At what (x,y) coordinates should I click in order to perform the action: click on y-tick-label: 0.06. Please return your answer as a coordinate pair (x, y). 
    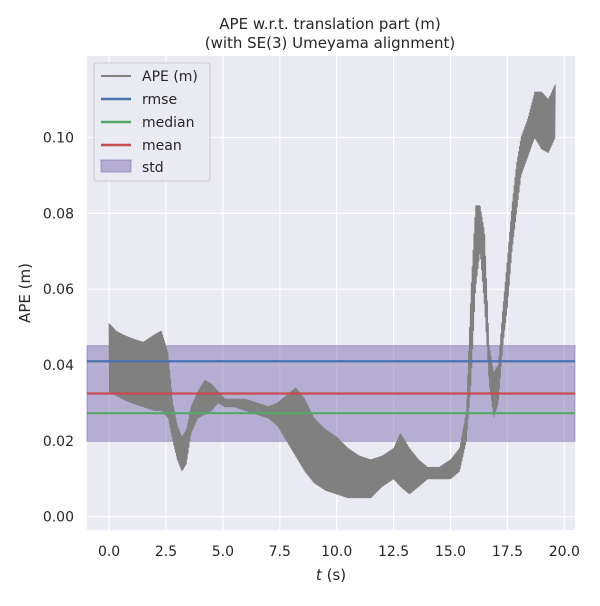
    Looking at the image, I should click on (58, 290).